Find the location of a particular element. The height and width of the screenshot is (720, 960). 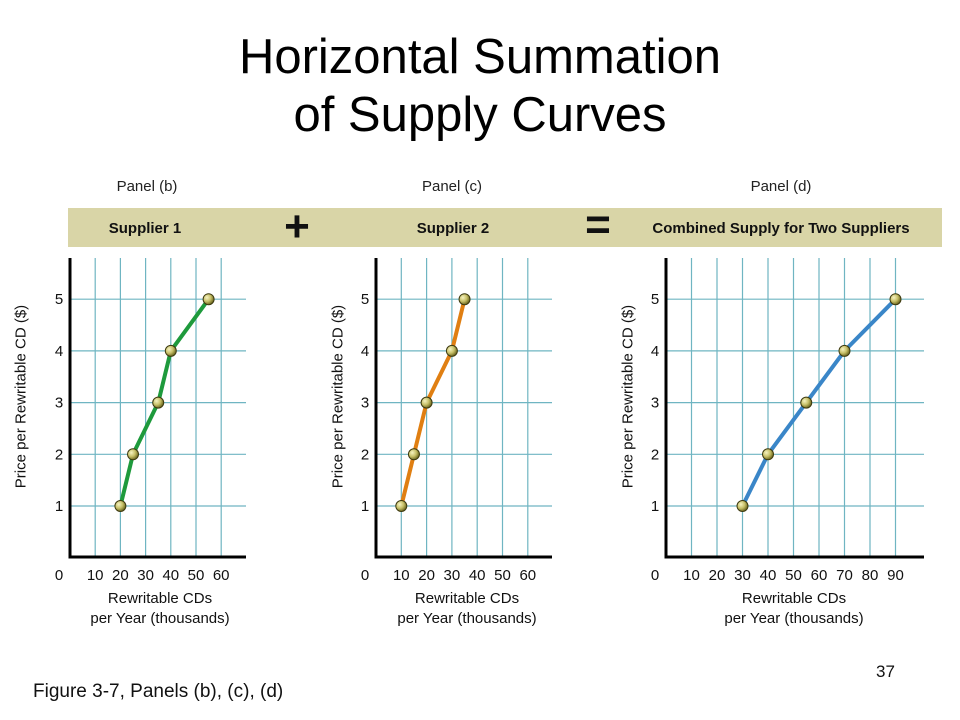

panel-d-x-tick-label: 10 is located at coordinates (691, 575).